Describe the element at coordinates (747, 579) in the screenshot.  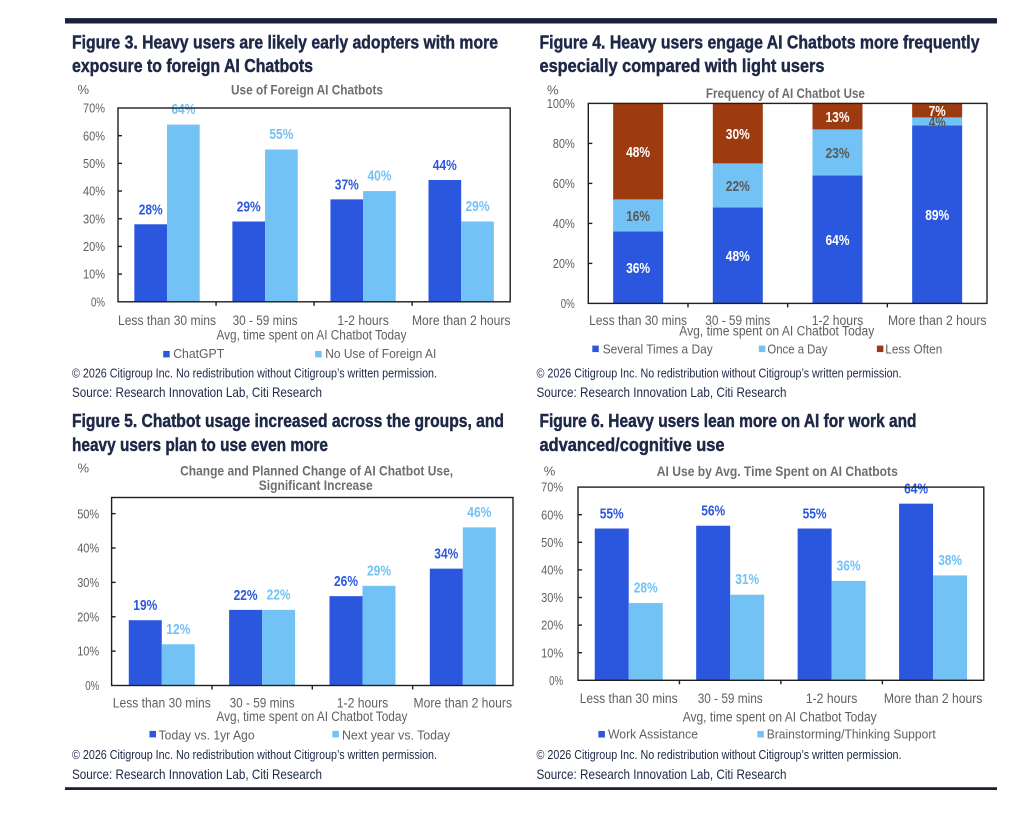
I see `svg-text: 31%` at that location.